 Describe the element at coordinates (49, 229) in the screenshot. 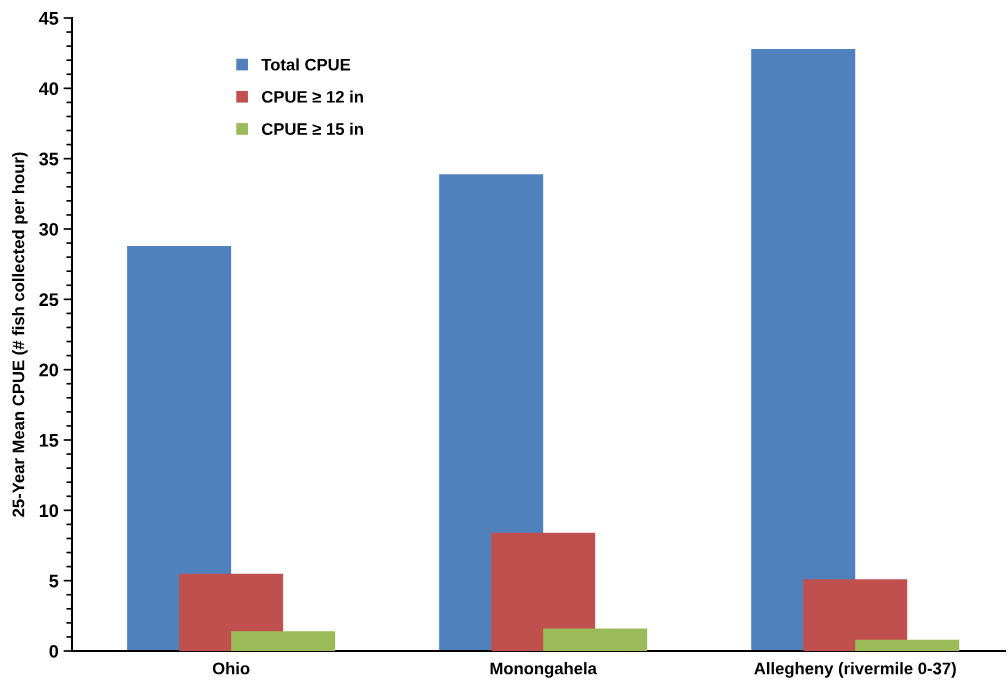

I see `y-tick-label: 30` at that location.